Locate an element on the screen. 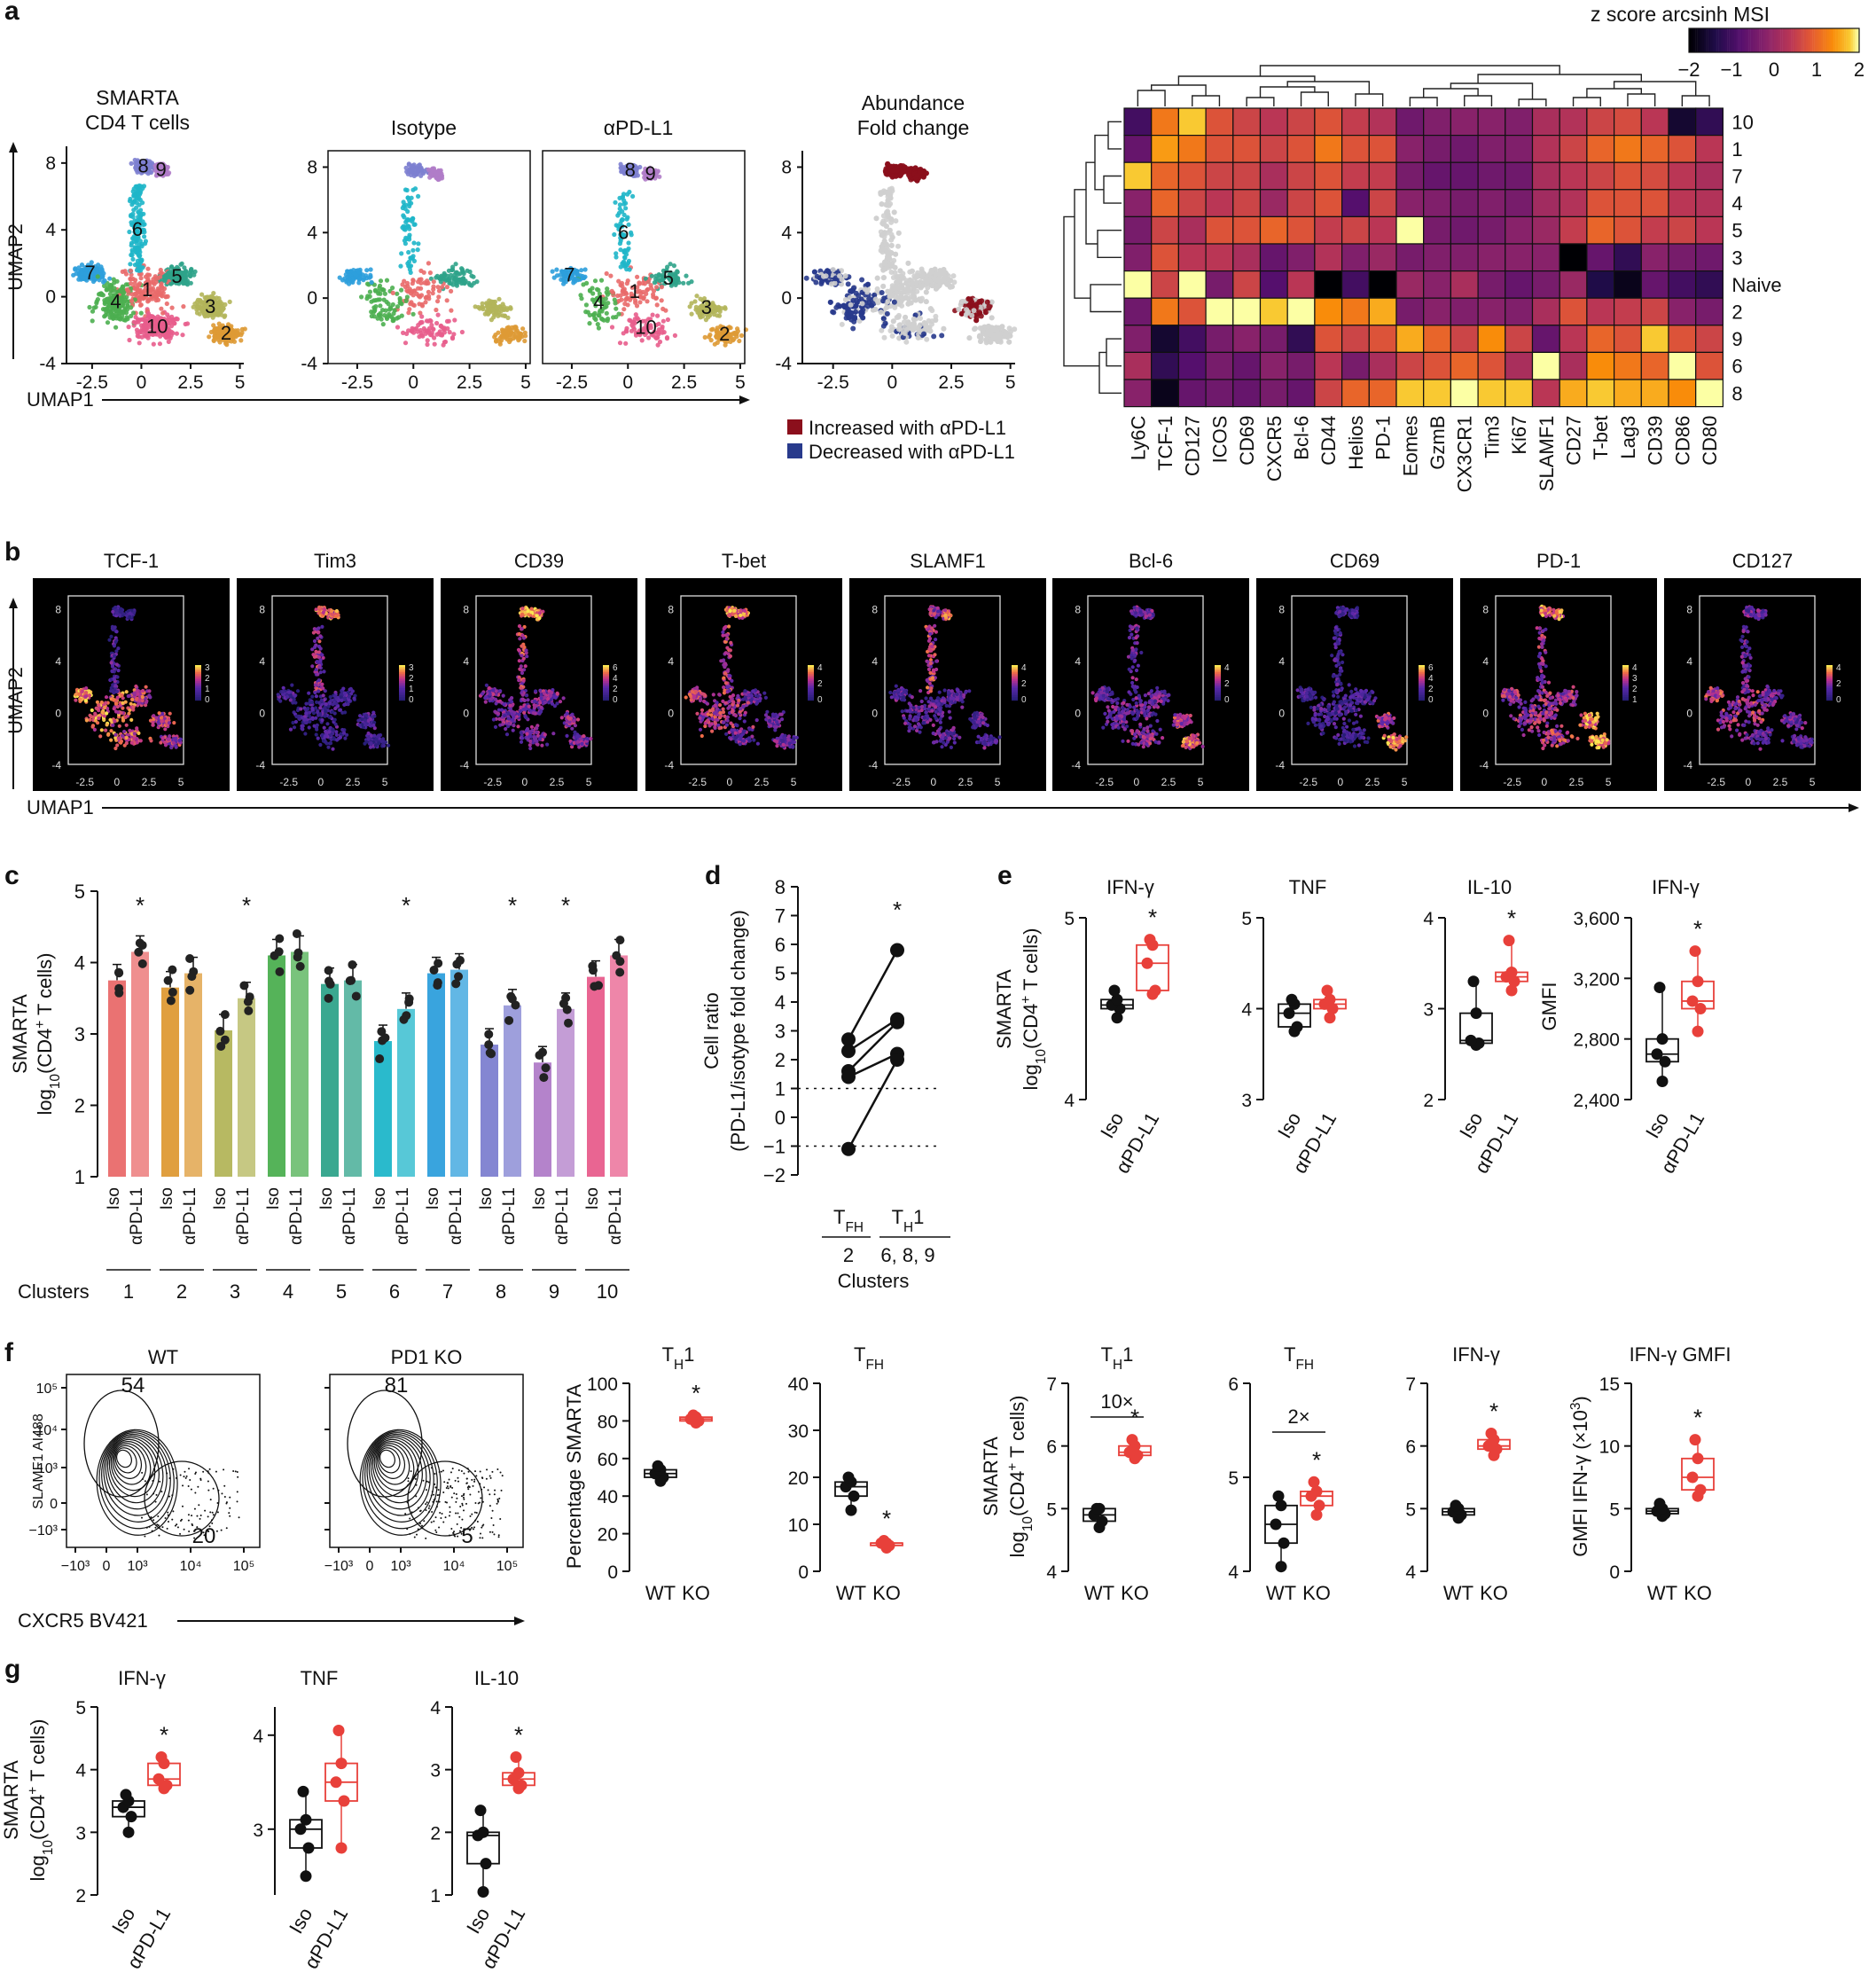 The image size is (1876, 1973). umap-title: SMARTA is located at coordinates (137, 97).